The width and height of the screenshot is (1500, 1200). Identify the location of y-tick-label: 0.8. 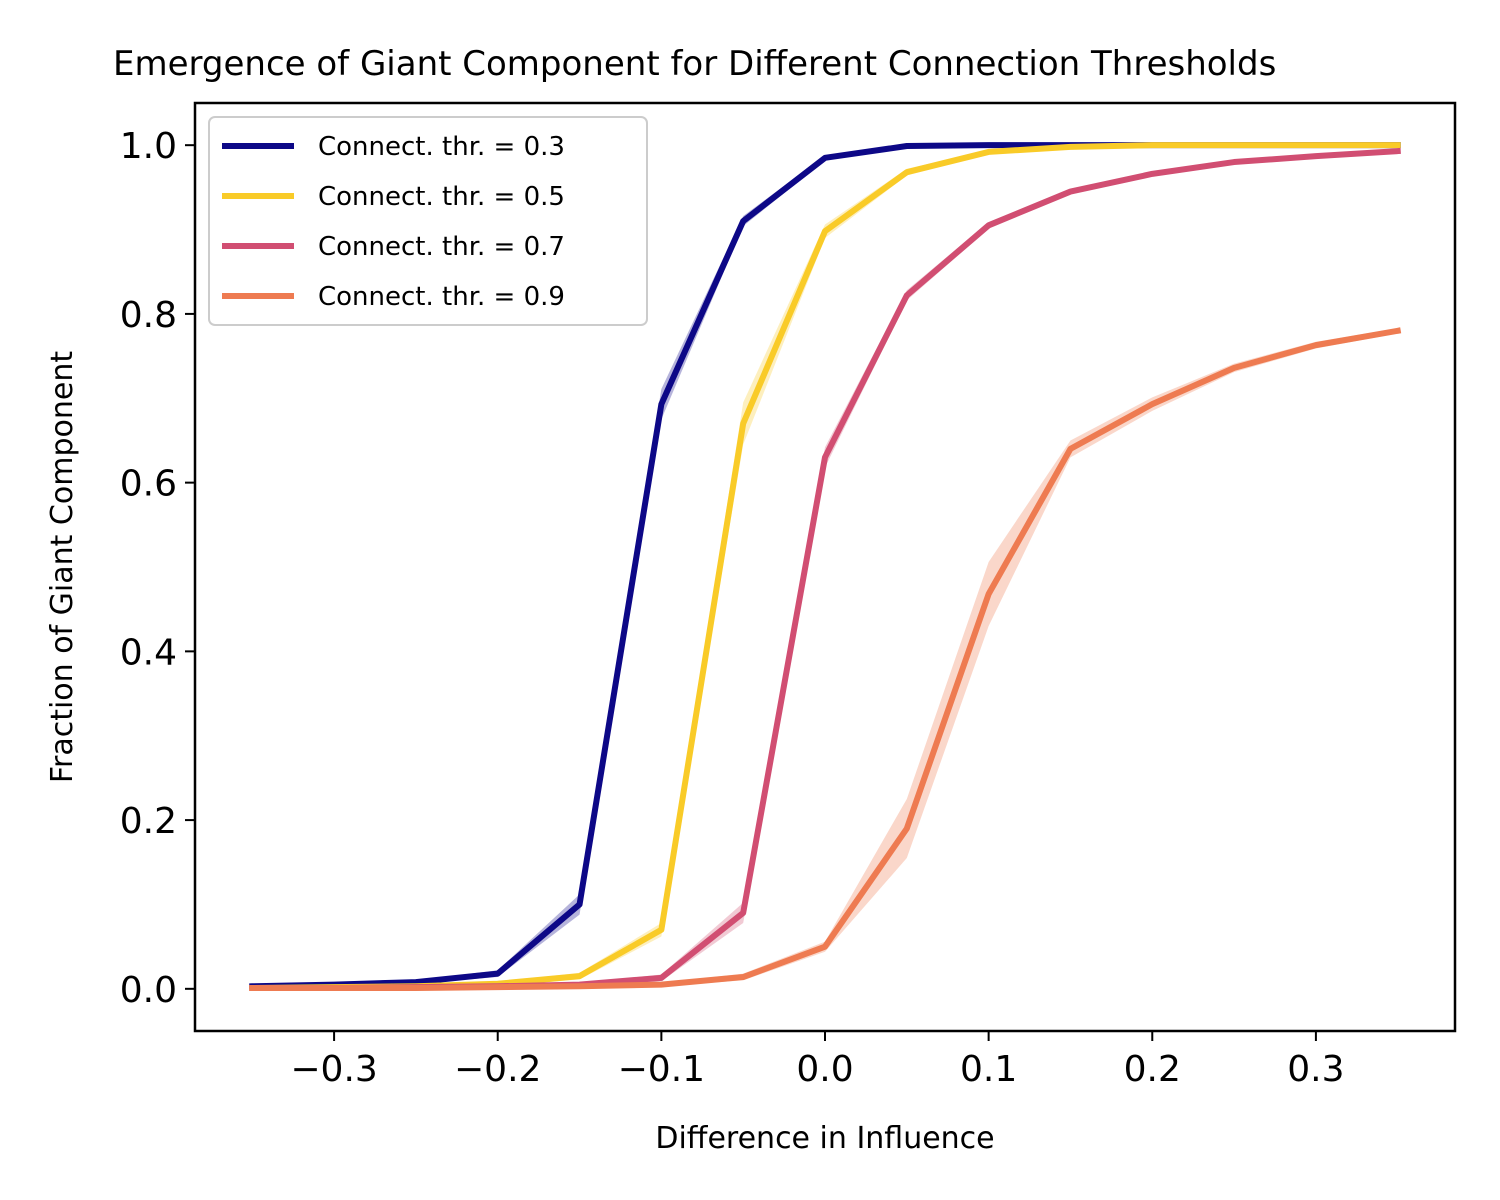
(148, 315).